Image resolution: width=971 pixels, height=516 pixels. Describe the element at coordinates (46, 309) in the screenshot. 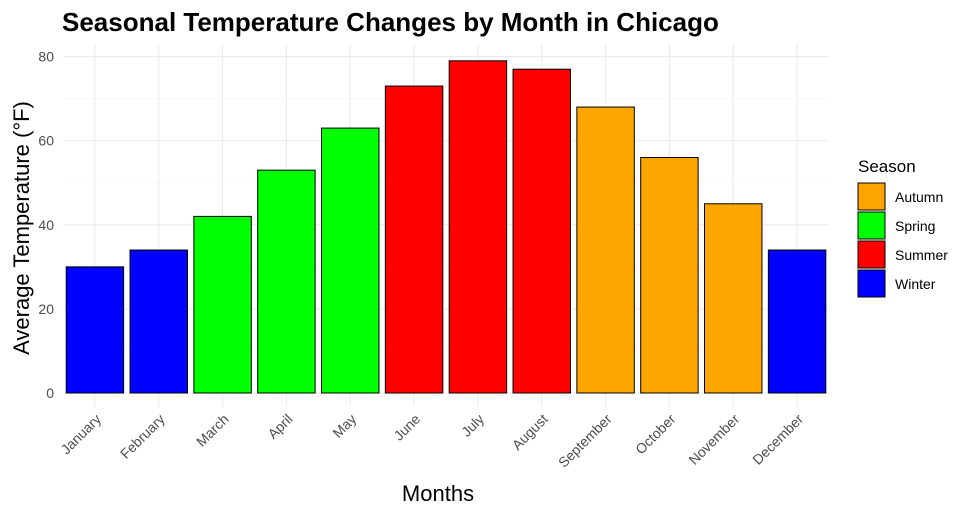

I see `y-tick-label: 20` at that location.